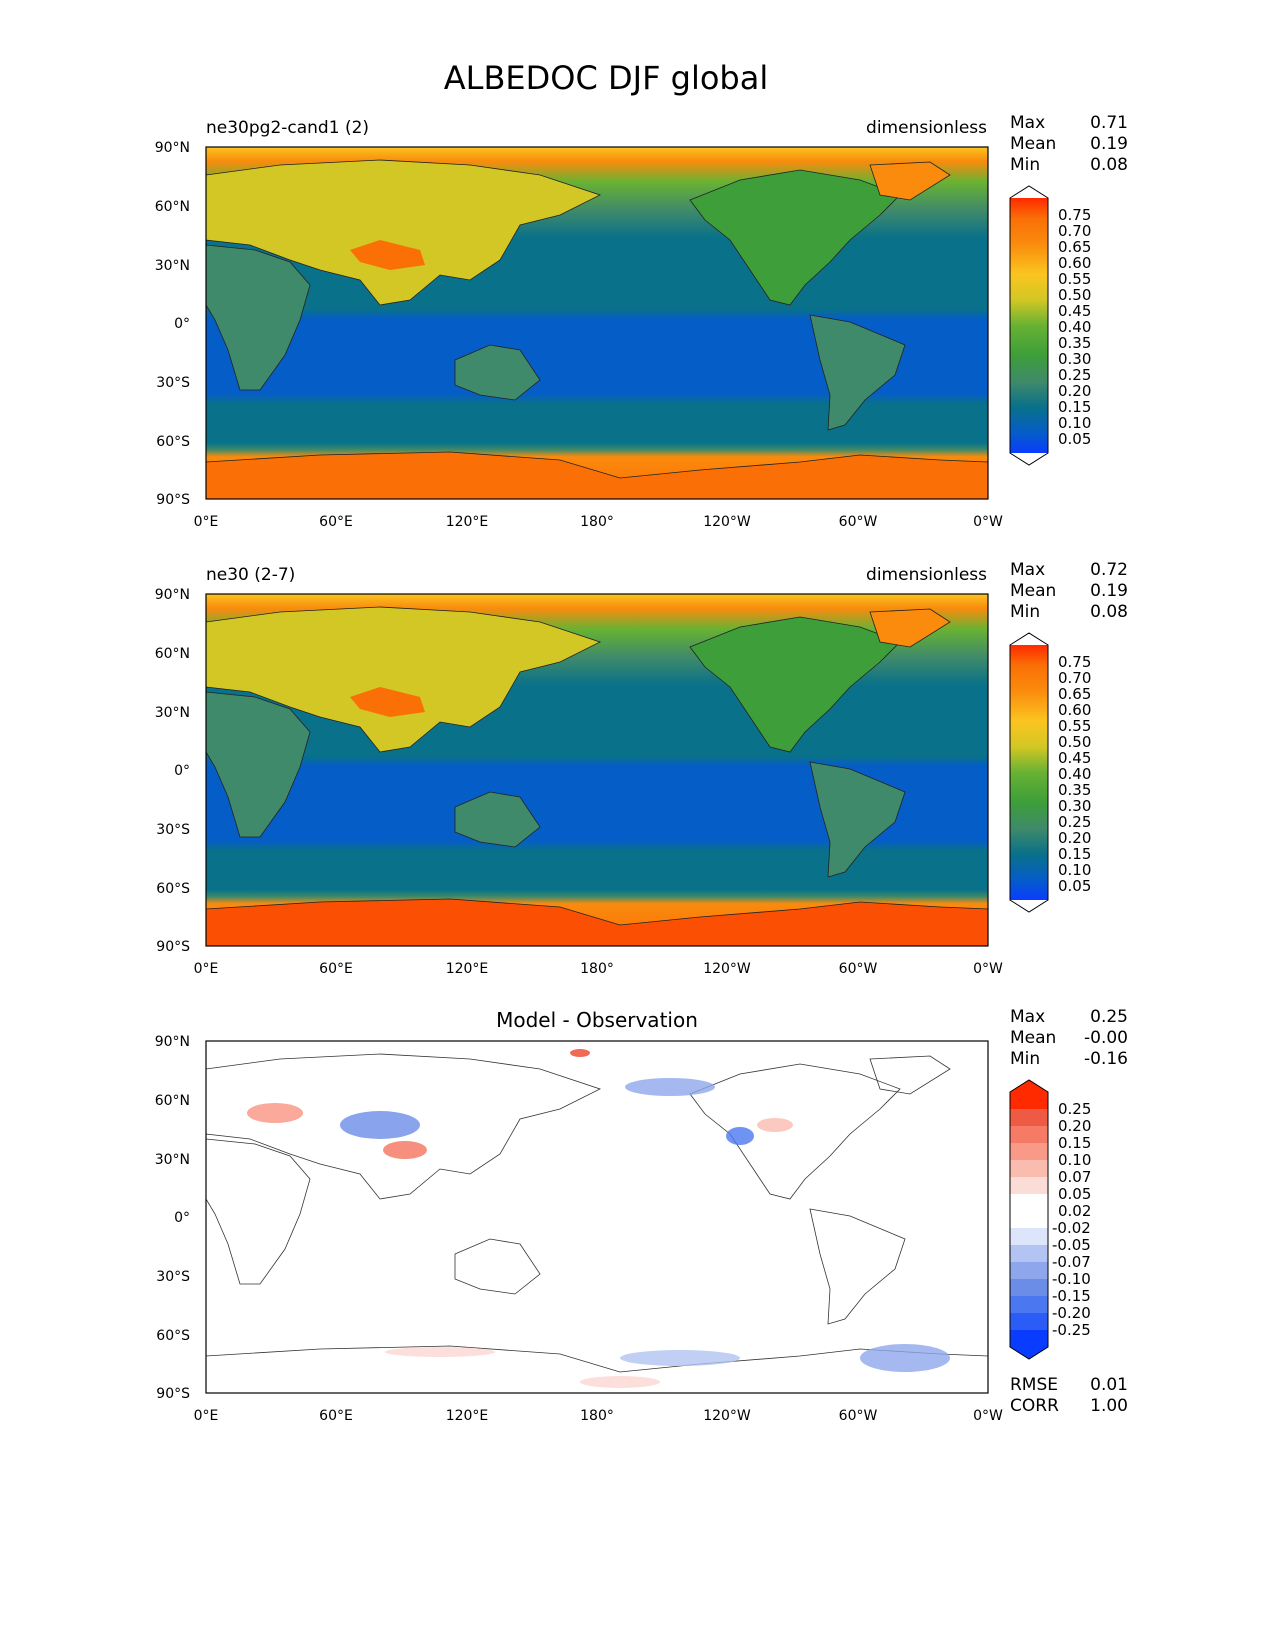 The width and height of the screenshot is (1275, 1650). Describe the element at coordinates (926, 575) in the screenshot. I see `panel-right-title: dimensionless` at that location.